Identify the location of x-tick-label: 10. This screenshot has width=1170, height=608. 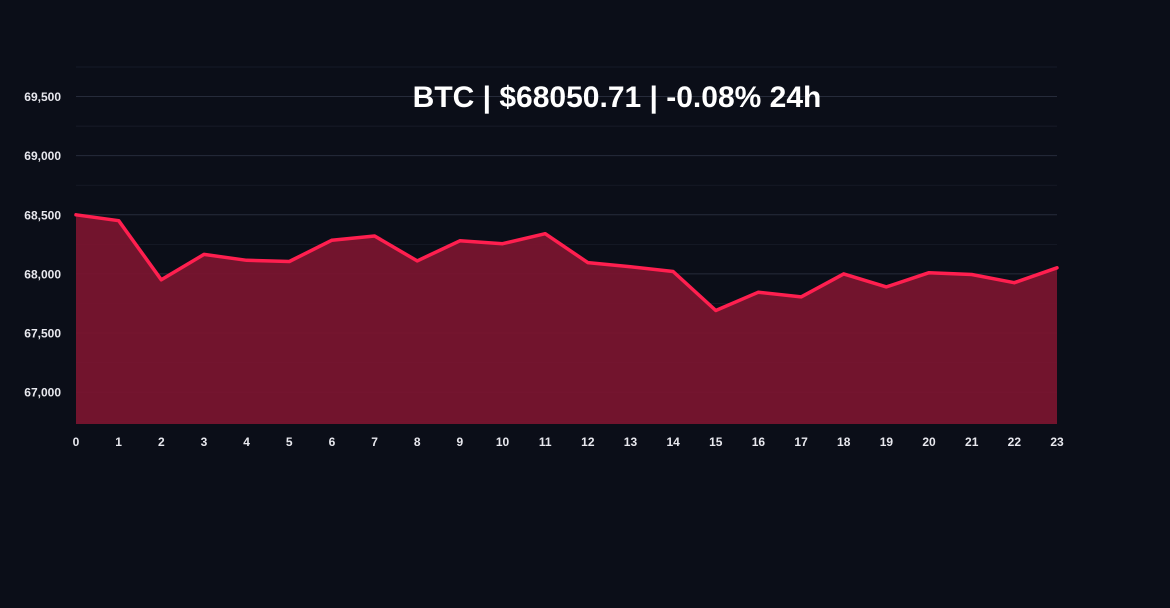
(503, 442).